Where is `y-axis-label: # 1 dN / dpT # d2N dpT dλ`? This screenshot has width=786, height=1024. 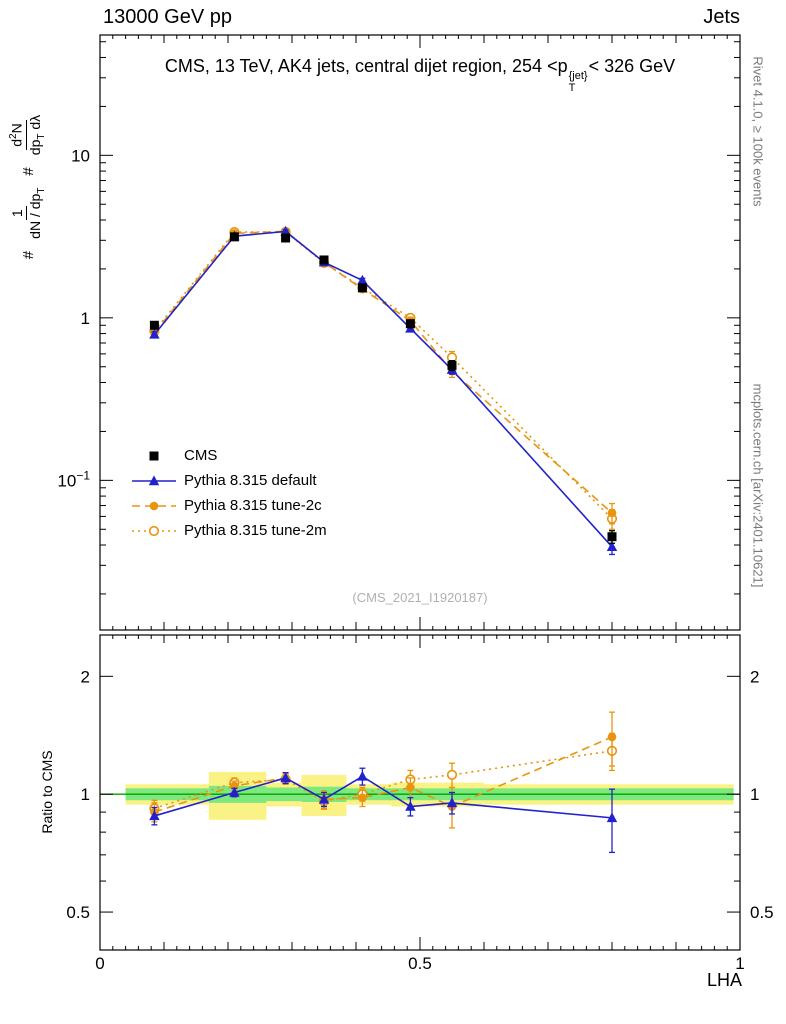
y-axis-label: # 1 dN / dpT # d2N dpT dλ is located at coordinates (28, 186).